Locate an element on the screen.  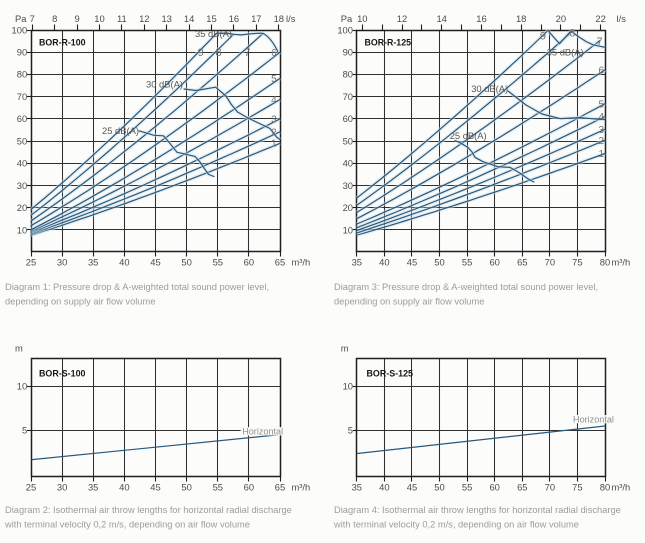
svg-text: 75 is located at coordinates (577, 486).